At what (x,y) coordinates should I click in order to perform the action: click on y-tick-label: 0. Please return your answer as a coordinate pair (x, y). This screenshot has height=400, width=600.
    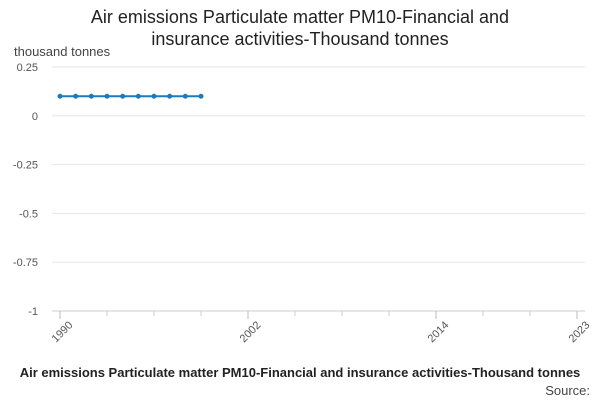
    Looking at the image, I should click on (35, 117).